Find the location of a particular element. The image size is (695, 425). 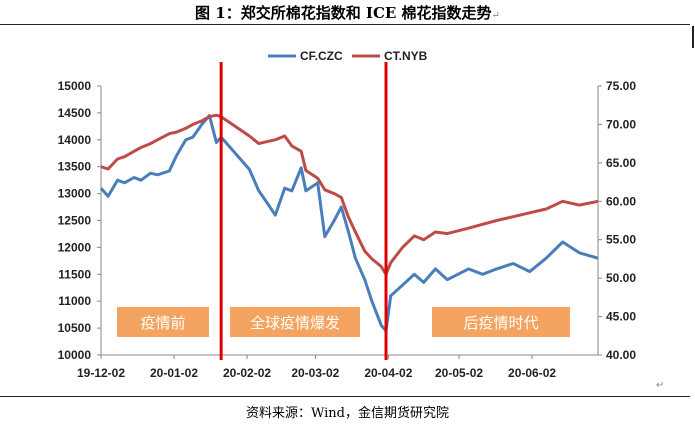

x-axis-tick-label: 20-06-02 is located at coordinates (532, 373).